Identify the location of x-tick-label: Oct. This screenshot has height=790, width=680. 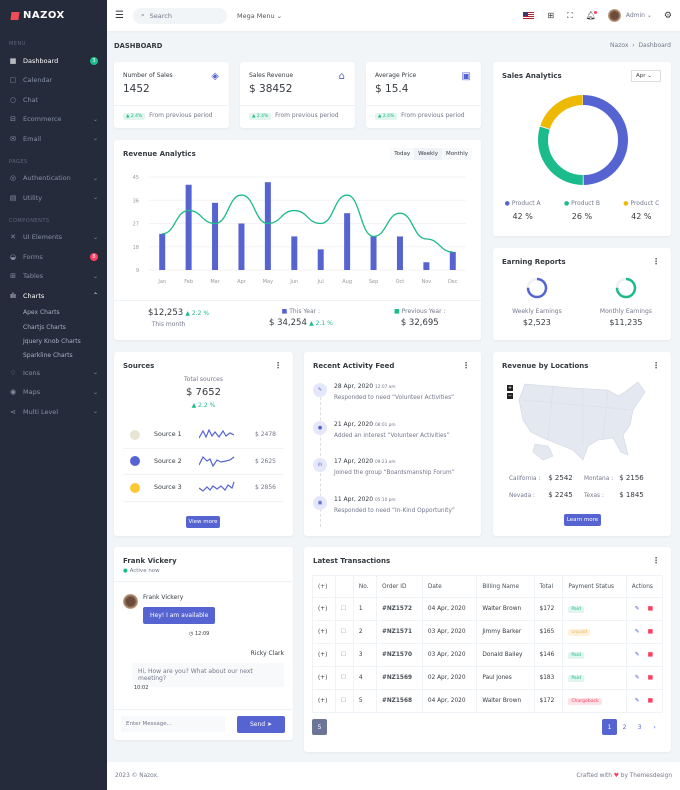
(400, 282).